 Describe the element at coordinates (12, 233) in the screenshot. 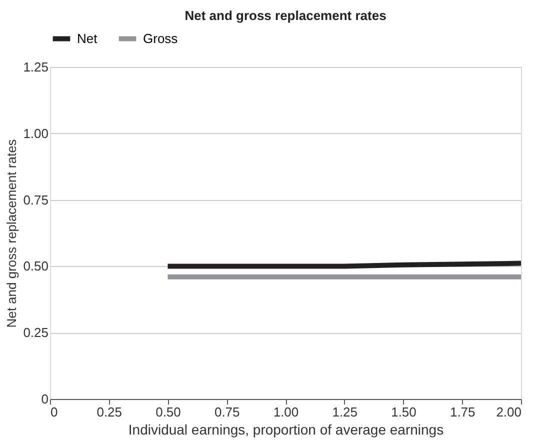

I see `y-axis-title: Net and gross replacement rates` at that location.